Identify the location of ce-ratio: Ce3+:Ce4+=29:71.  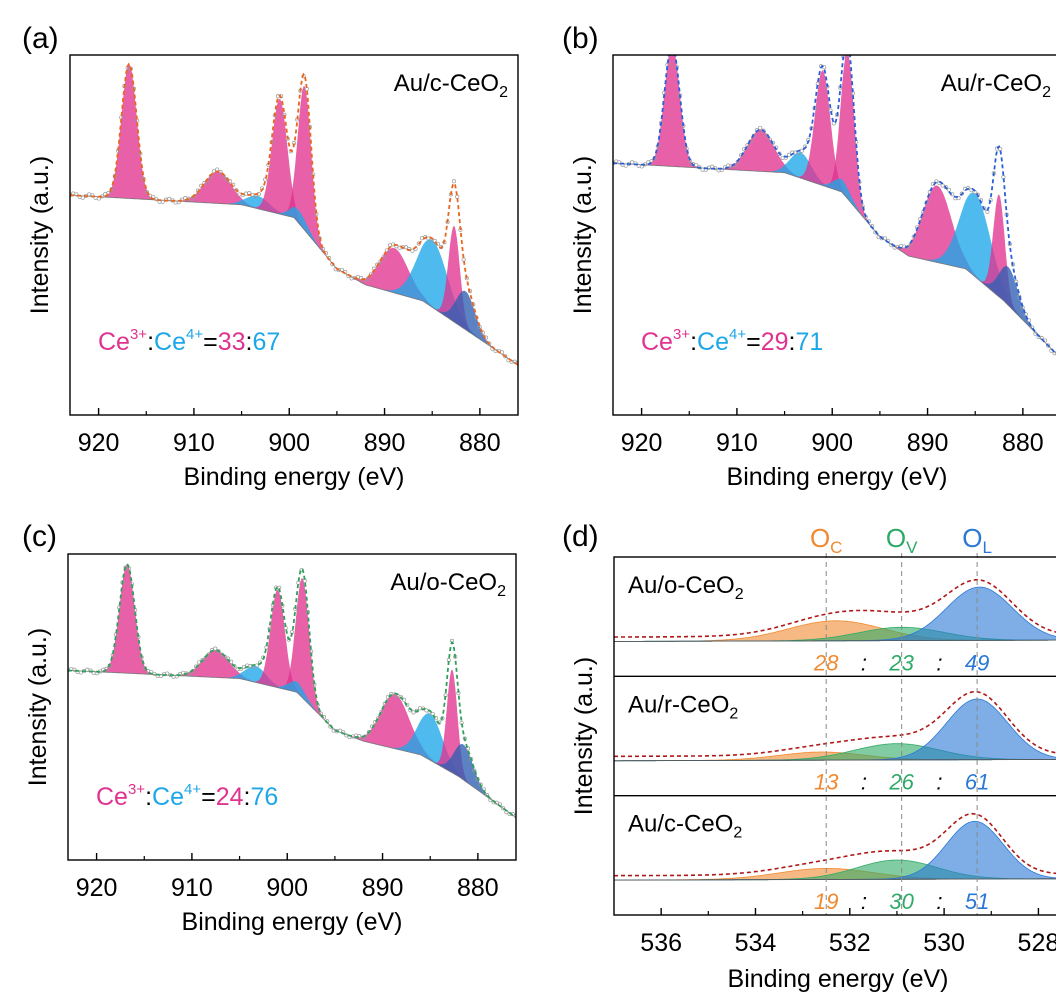
(732, 341).